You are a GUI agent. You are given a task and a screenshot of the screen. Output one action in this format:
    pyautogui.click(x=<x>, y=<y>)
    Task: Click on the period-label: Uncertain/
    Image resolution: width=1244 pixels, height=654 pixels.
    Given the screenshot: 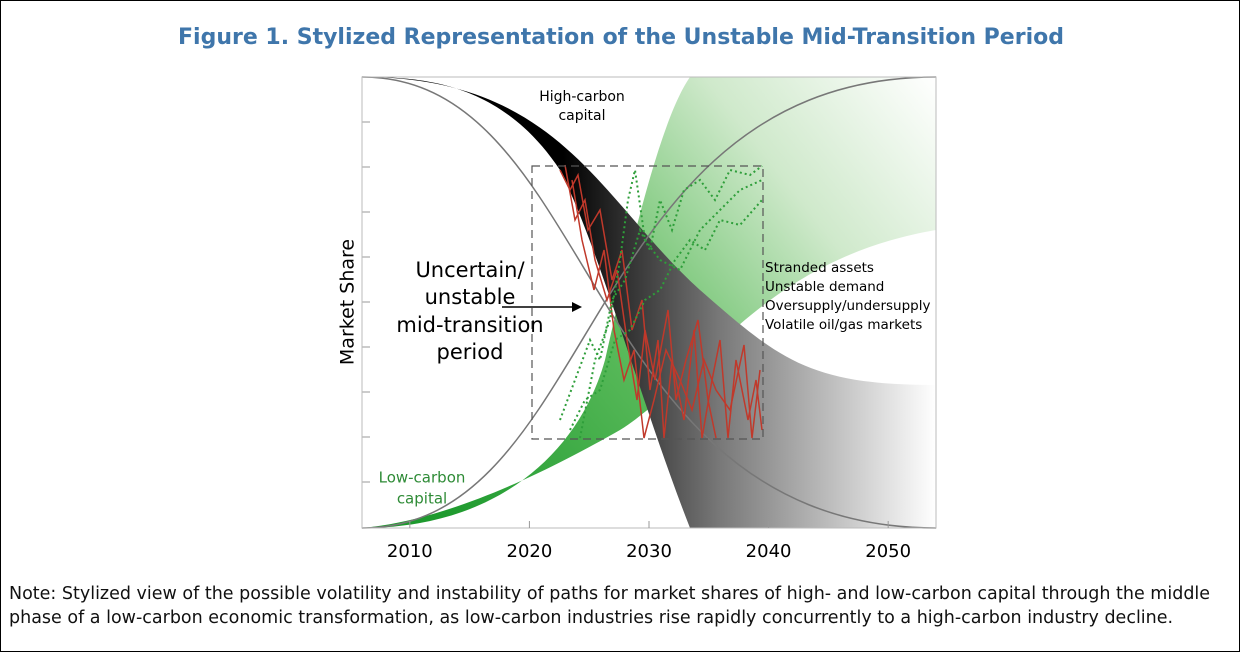 What is the action you would take?
    pyautogui.click(x=470, y=270)
    